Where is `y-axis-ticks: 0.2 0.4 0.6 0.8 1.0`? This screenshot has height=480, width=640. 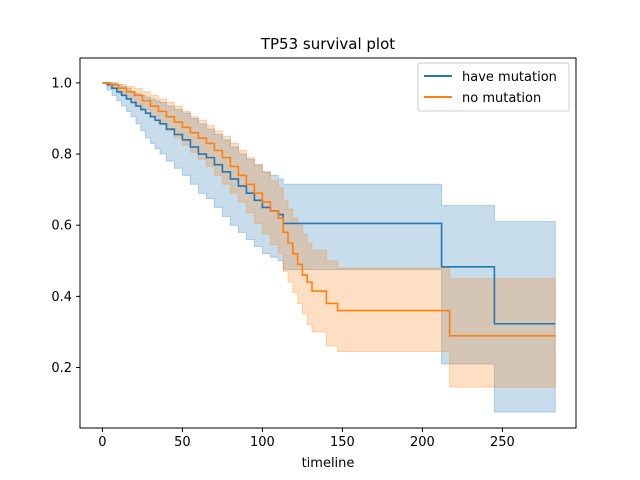
y-axis-ticks: 0.2 0.4 0.6 0.8 1.0 is located at coordinates (65, 226).